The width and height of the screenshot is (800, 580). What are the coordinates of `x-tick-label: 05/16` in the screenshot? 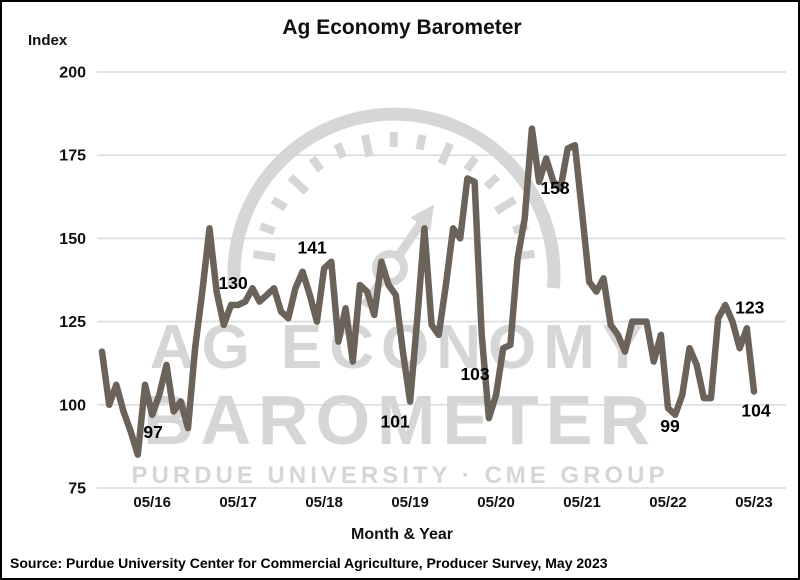 It's located at (152, 502).